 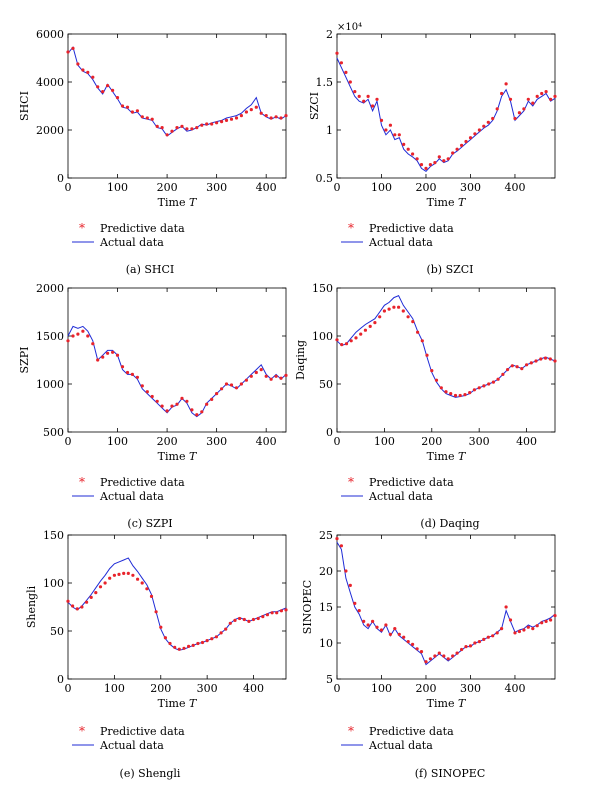 What do you see at coordinates (514, 187) in the screenshot?
I see `x-tick-label: 400` at bounding box center [514, 187].